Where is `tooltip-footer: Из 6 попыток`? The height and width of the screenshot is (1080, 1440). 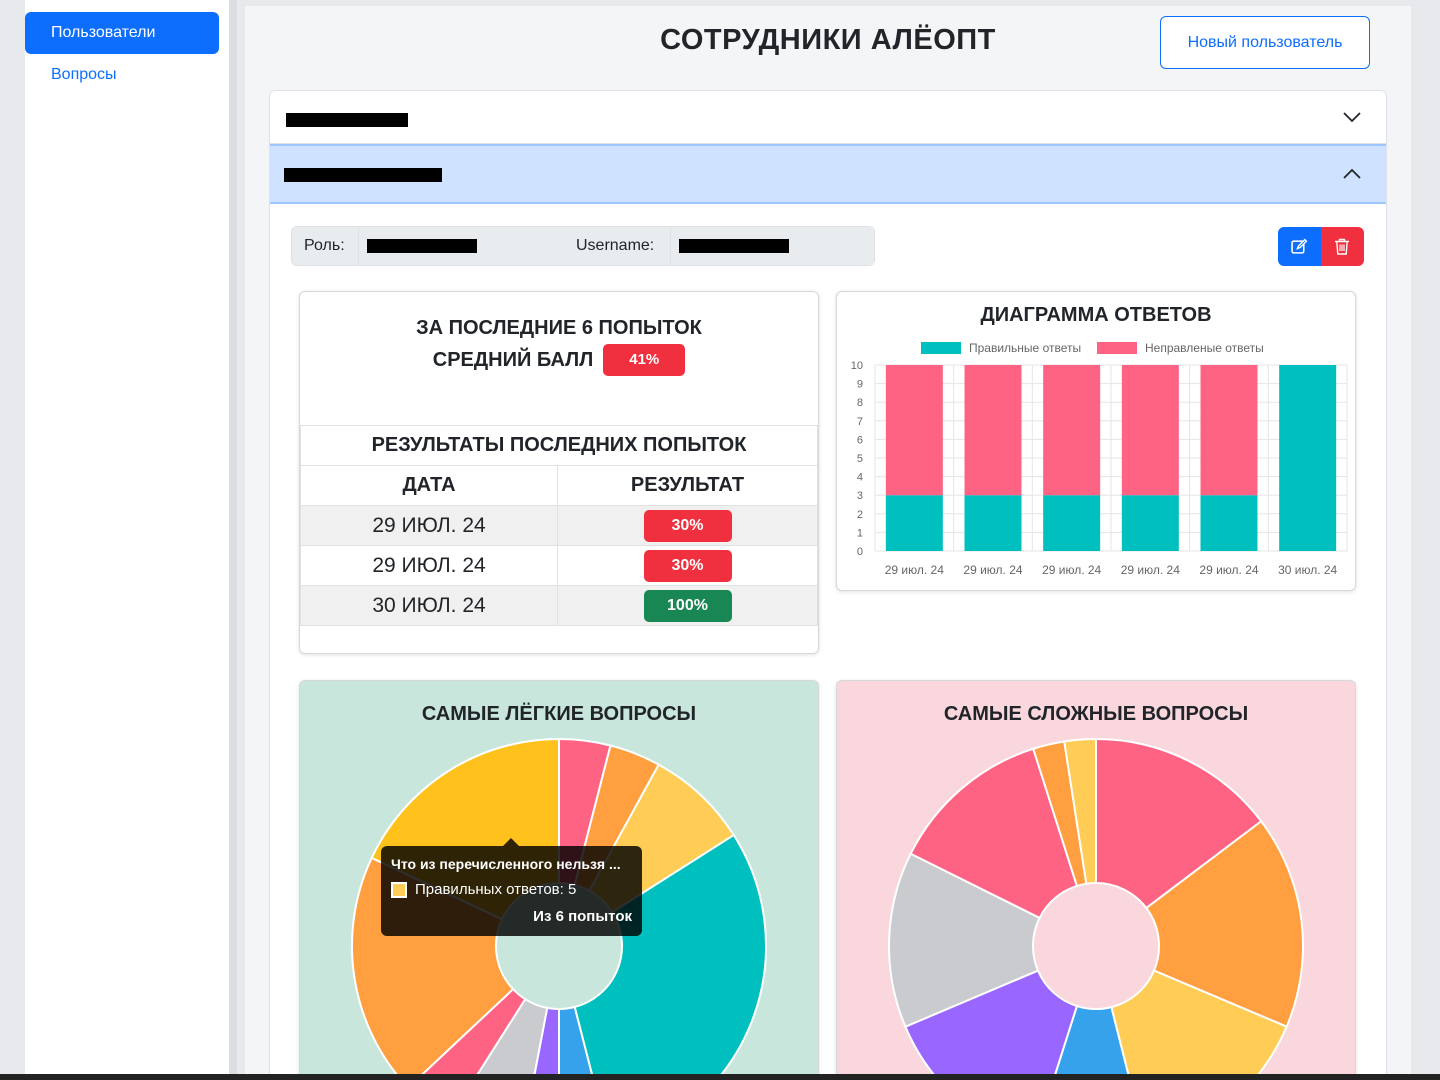 tooltip-footer: Из 6 попыток is located at coordinates (582, 916).